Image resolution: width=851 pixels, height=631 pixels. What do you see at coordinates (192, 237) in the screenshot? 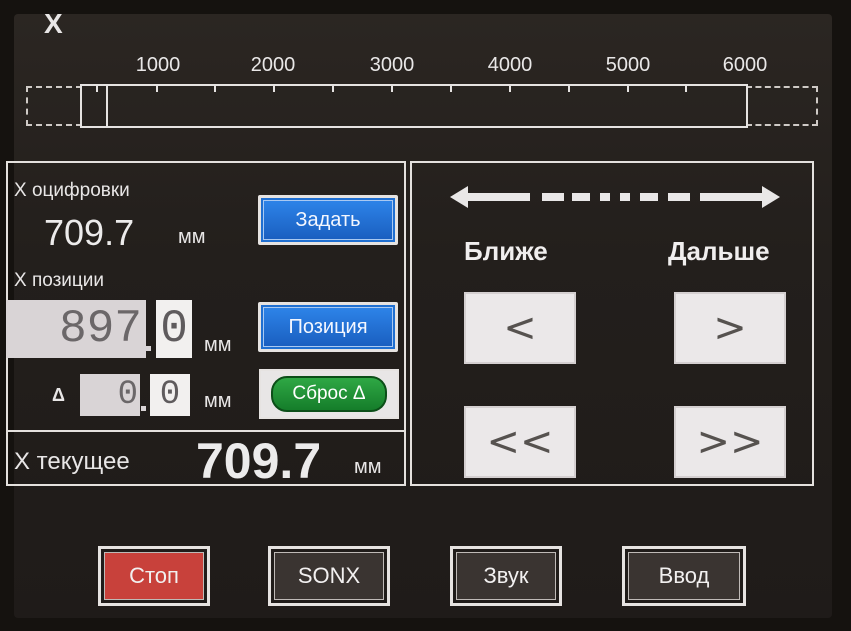
I see `digitize-unit: мм` at bounding box center [192, 237].